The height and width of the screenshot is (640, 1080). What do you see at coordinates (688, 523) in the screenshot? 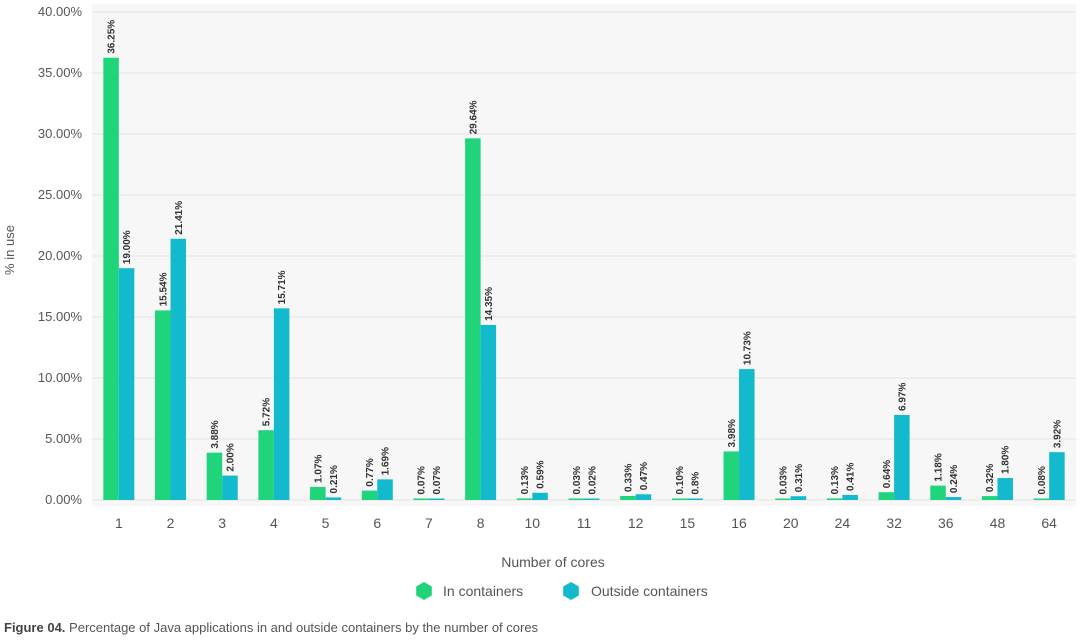
I see `x-tick-label: 15` at bounding box center [688, 523].